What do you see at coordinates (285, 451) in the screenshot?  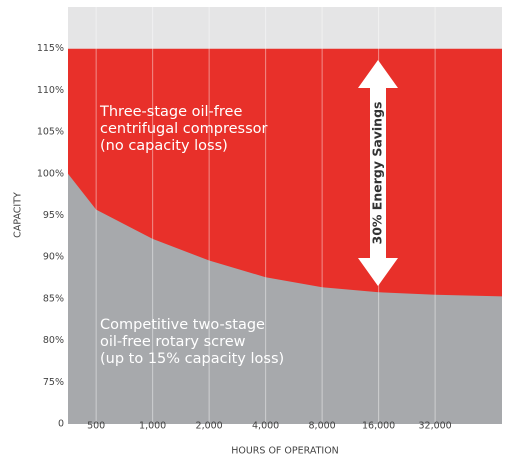 I see `x-axis-label: HOURS OF OPERATION` at bounding box center [285, 451].